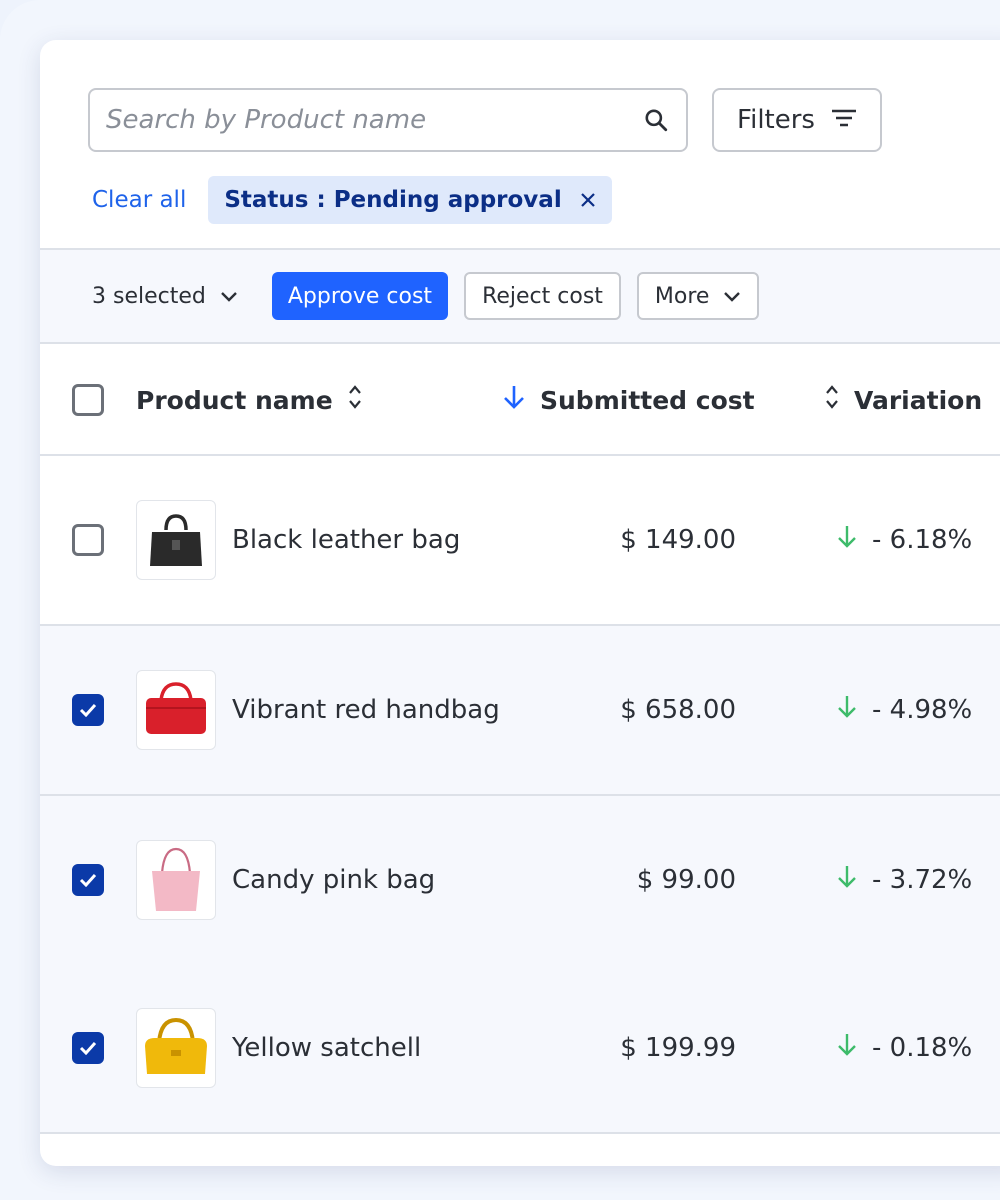 The image size is (1000, 1200). I want to click on table-row: Black leather bag $ 149.00 - 6.18%, so click(520, 541).